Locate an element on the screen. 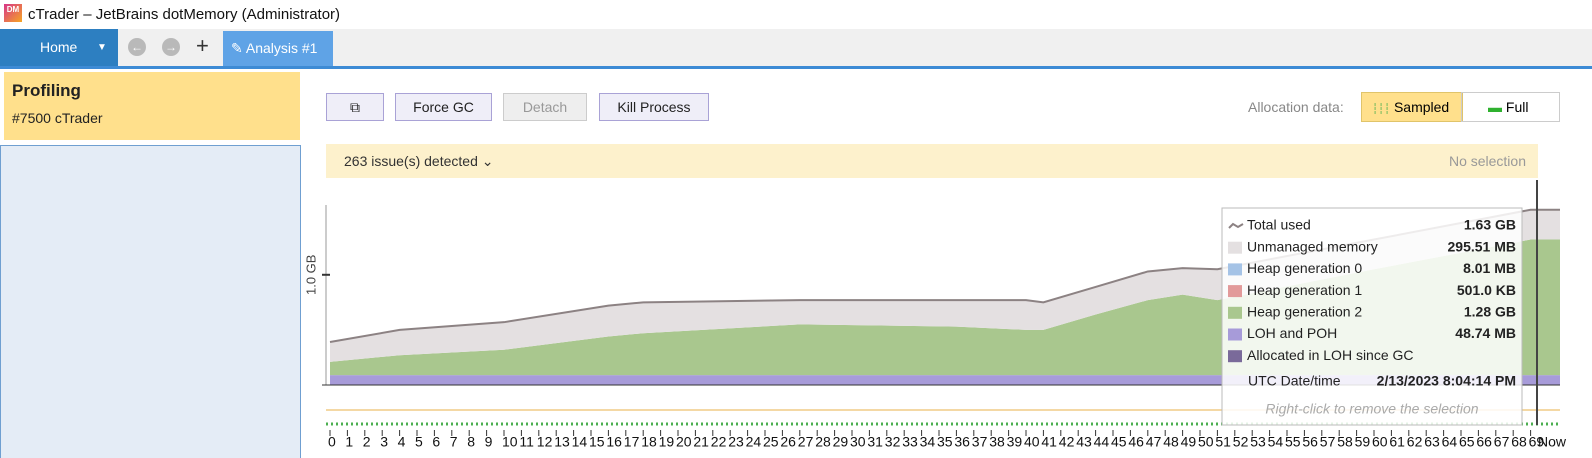 This screenshot has height=458, width=1592. legend-value: 48.74 MB is located at coordinates (1485, 333).